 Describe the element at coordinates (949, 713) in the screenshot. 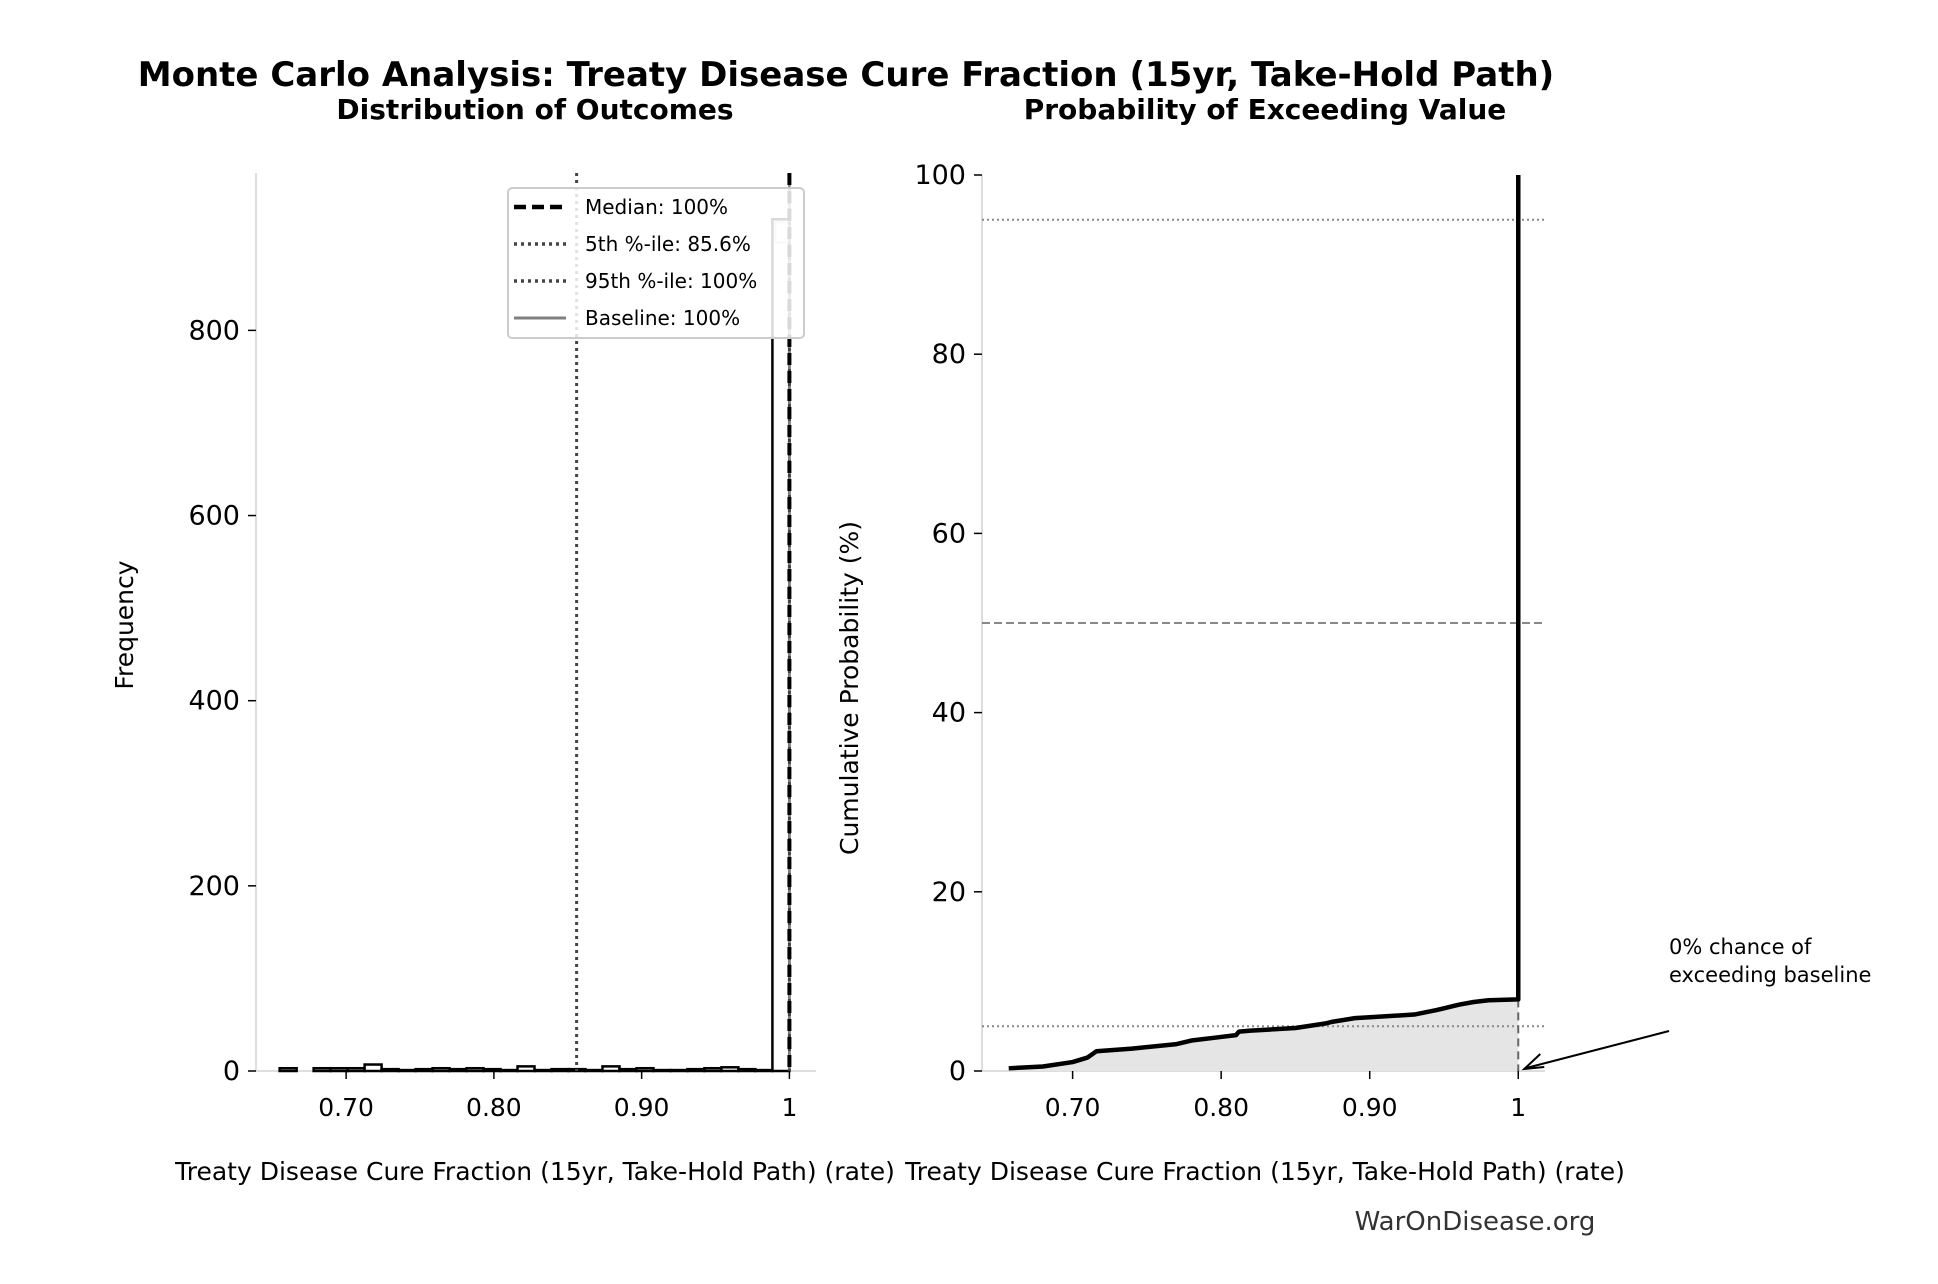

I see `y-tick-label: 40` at that location.